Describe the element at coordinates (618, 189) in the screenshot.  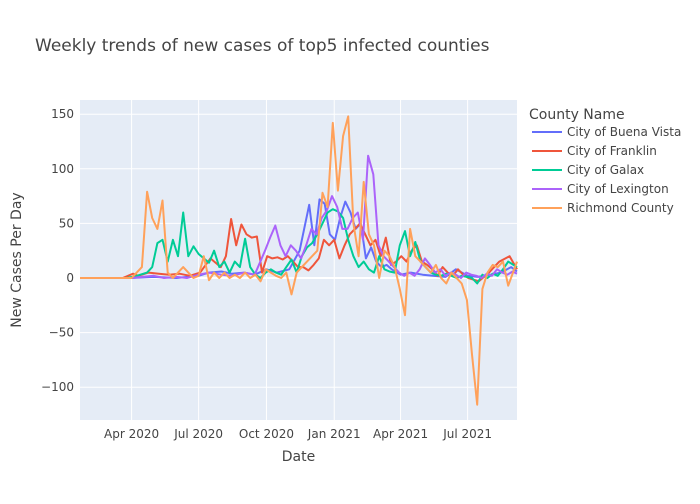
I see `legend-label: City of Lexington` at that location.